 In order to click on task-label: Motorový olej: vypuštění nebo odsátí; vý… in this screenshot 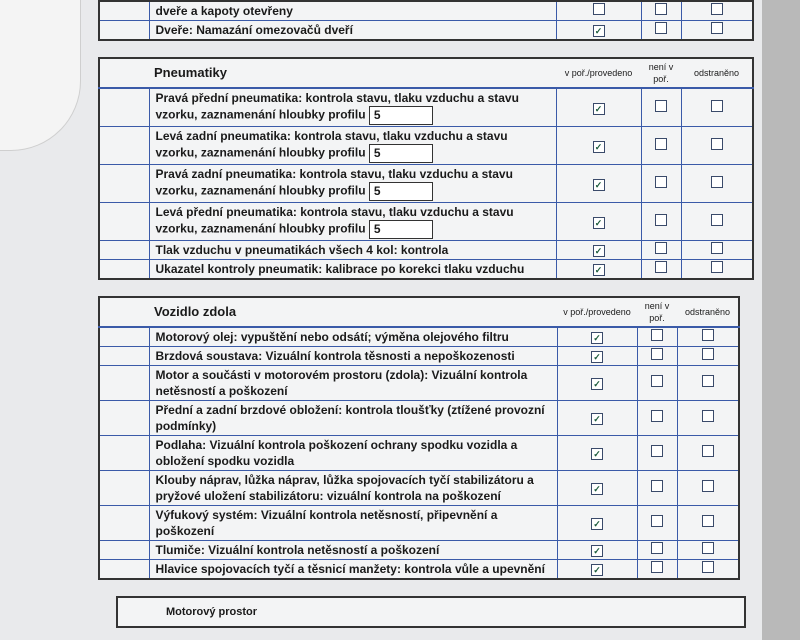, I will do `click(332, 337)`.